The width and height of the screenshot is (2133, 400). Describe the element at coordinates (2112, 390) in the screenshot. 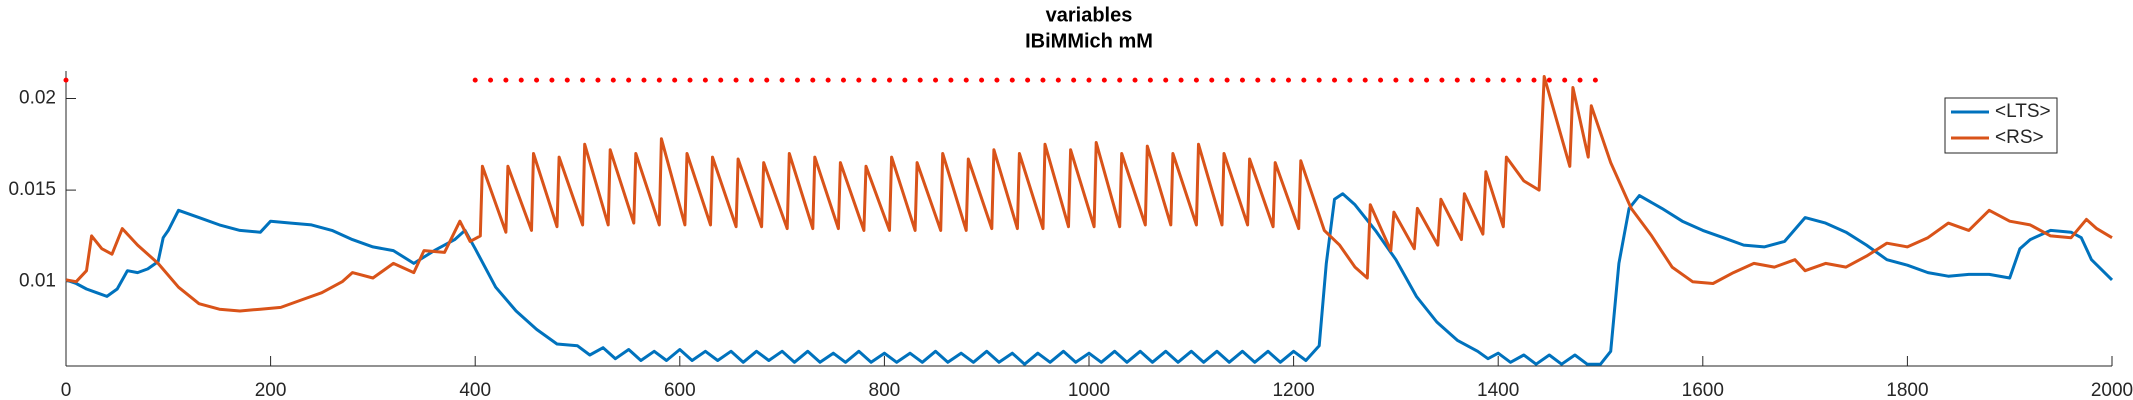

I see `x-tick-label: 2000` at that location.